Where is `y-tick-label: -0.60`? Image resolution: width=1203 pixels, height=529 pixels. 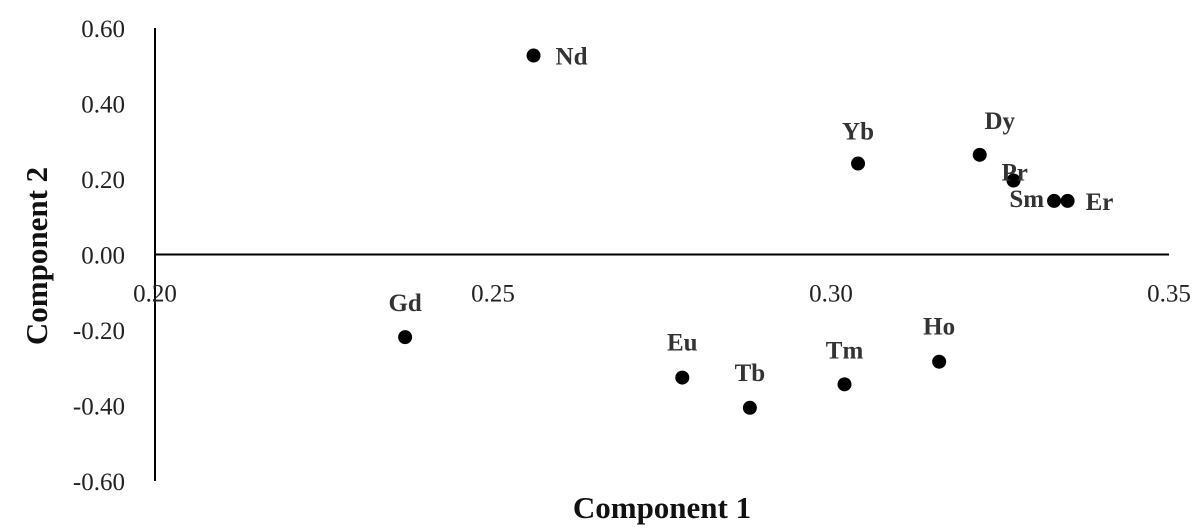 y-tick-label: -0.60 is located at coordinates (99, 482).